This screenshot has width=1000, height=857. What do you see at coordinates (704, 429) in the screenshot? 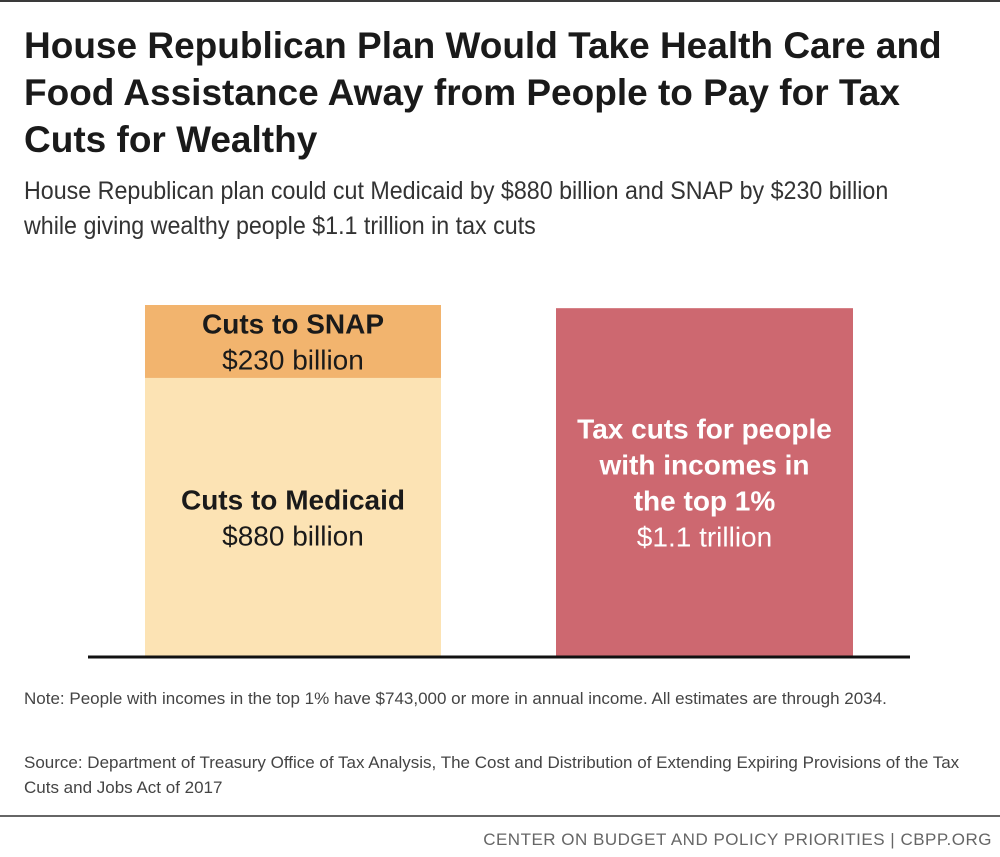
I see `bar-label-tax-cuts-for-people-with-incomes-in-the-top-1-line-1: Tax cuts for people` at bounding box center [704, 429].